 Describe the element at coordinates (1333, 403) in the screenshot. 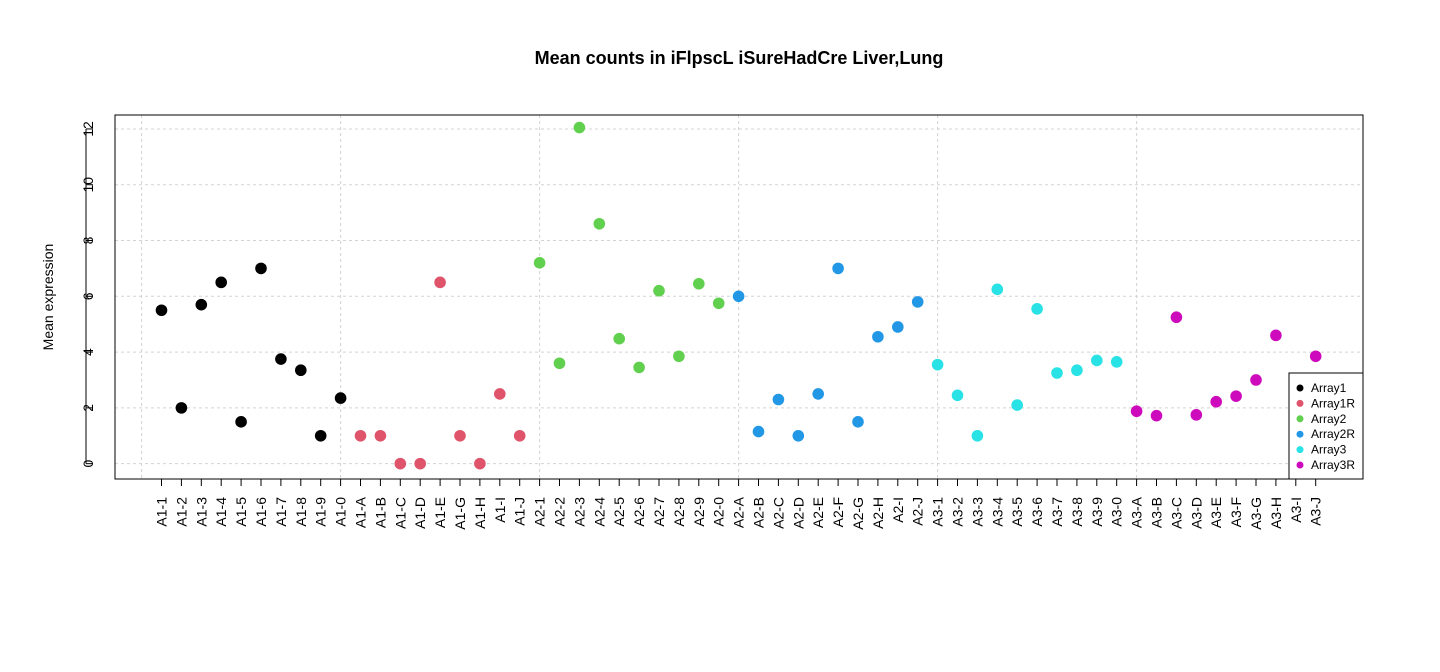

I see `legend-label: Array1R` at that location.